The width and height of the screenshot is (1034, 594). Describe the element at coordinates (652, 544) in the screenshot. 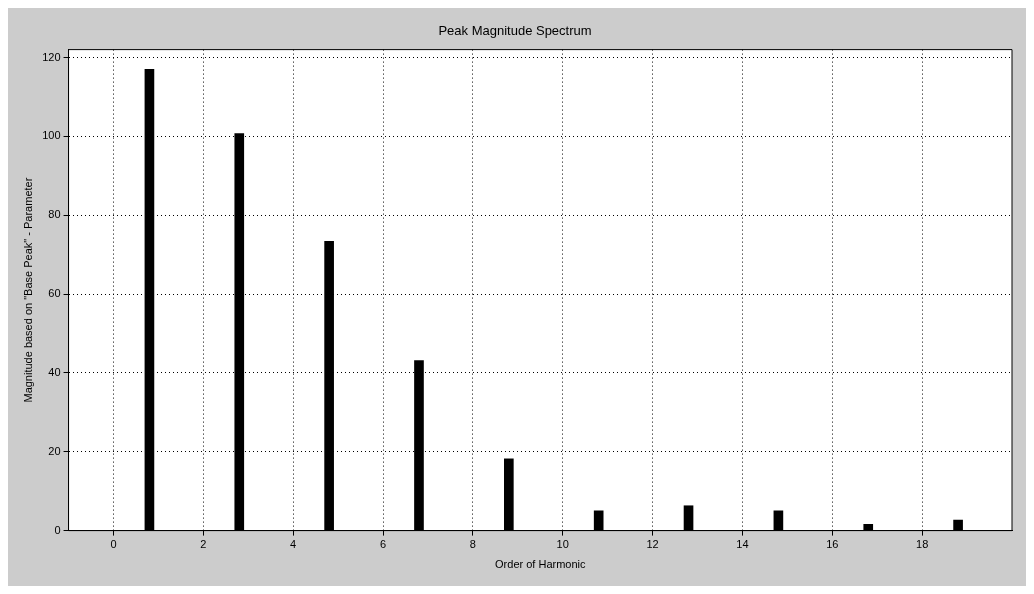

I see `x-tick-label: 12` at that location.